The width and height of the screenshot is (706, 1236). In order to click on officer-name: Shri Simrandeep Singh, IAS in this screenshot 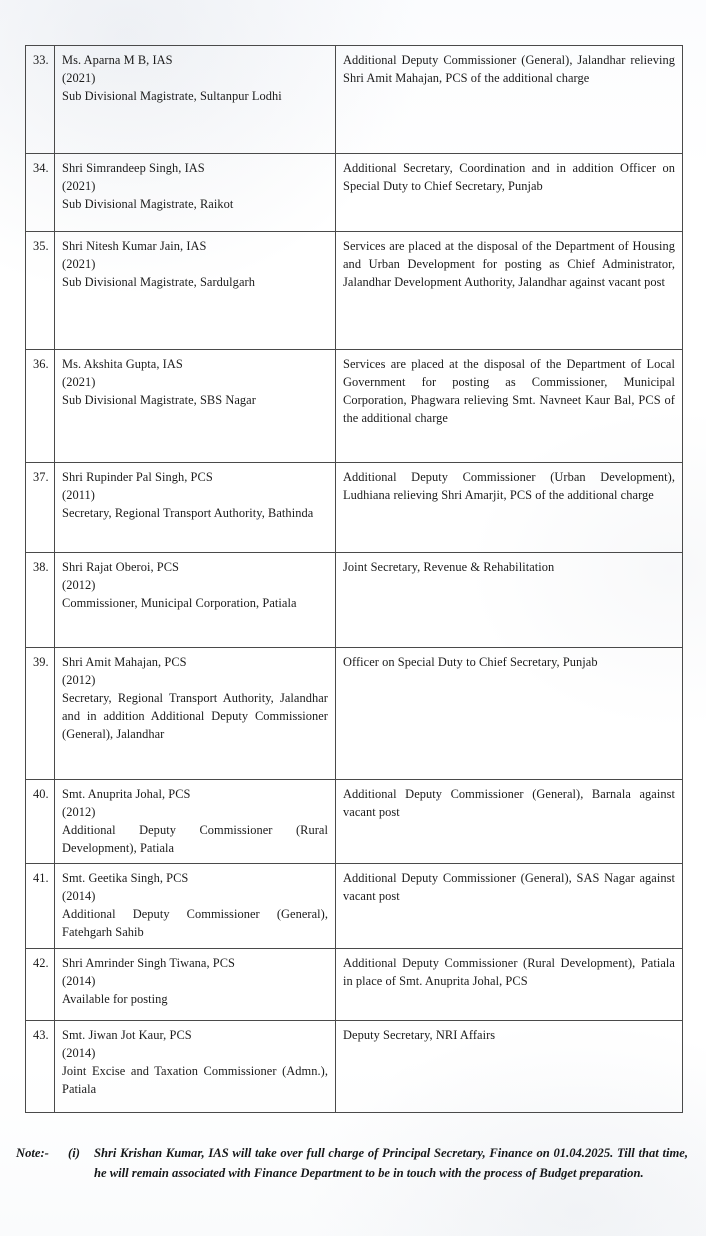, I will do `click(133, 168)`.